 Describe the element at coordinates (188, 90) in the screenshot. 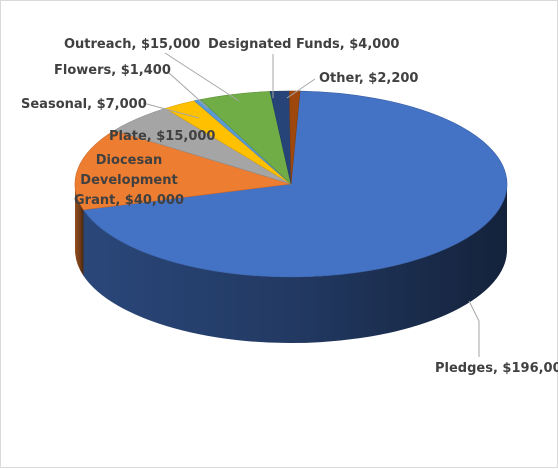

I see `leader-line-flowers` at that location.